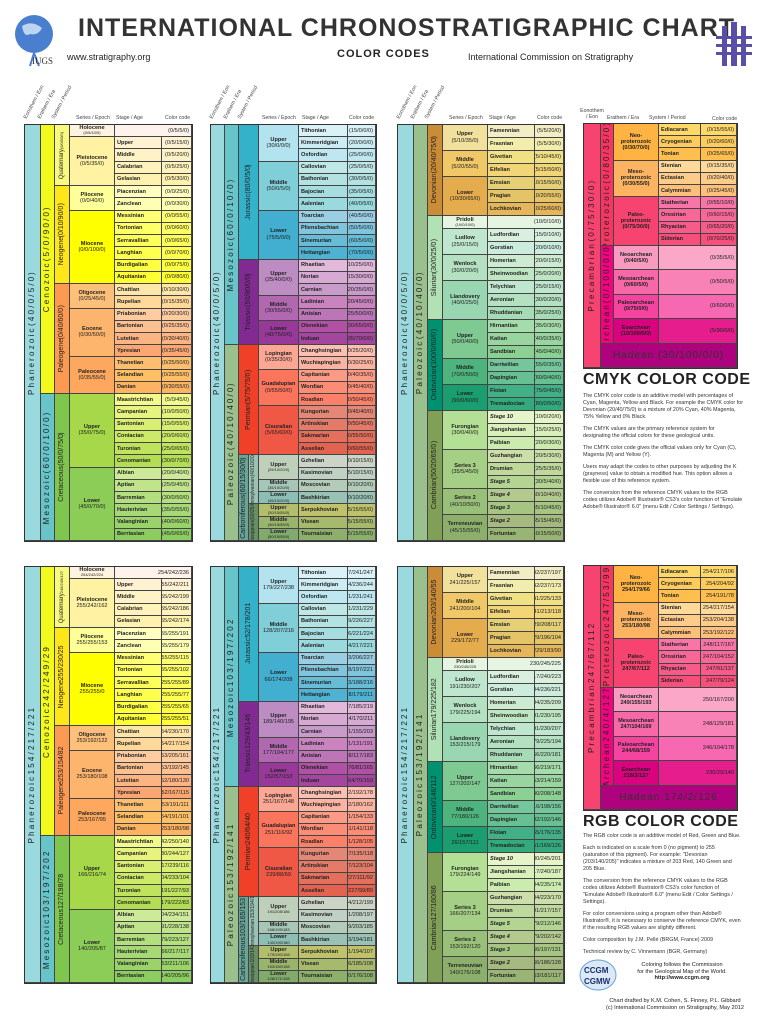 The image size is (768, 1024). What do you see at coordinates (607, 294) in the screenshot?
I see `era-cell: Archean0/100/0/0` at bounding box center [607, 294].